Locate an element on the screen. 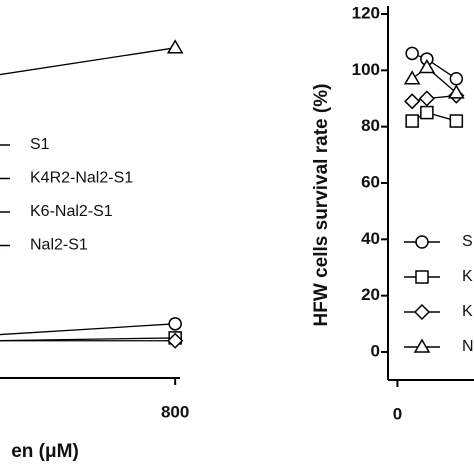 This screenshot has height=474, width=474. x-tick-label: 0 is located at coordinates (397, 413).